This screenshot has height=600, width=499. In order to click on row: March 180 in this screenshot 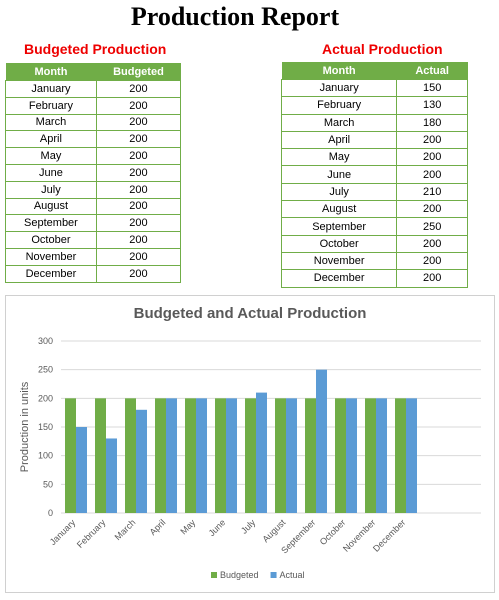, I will do `click(374, 122)`.